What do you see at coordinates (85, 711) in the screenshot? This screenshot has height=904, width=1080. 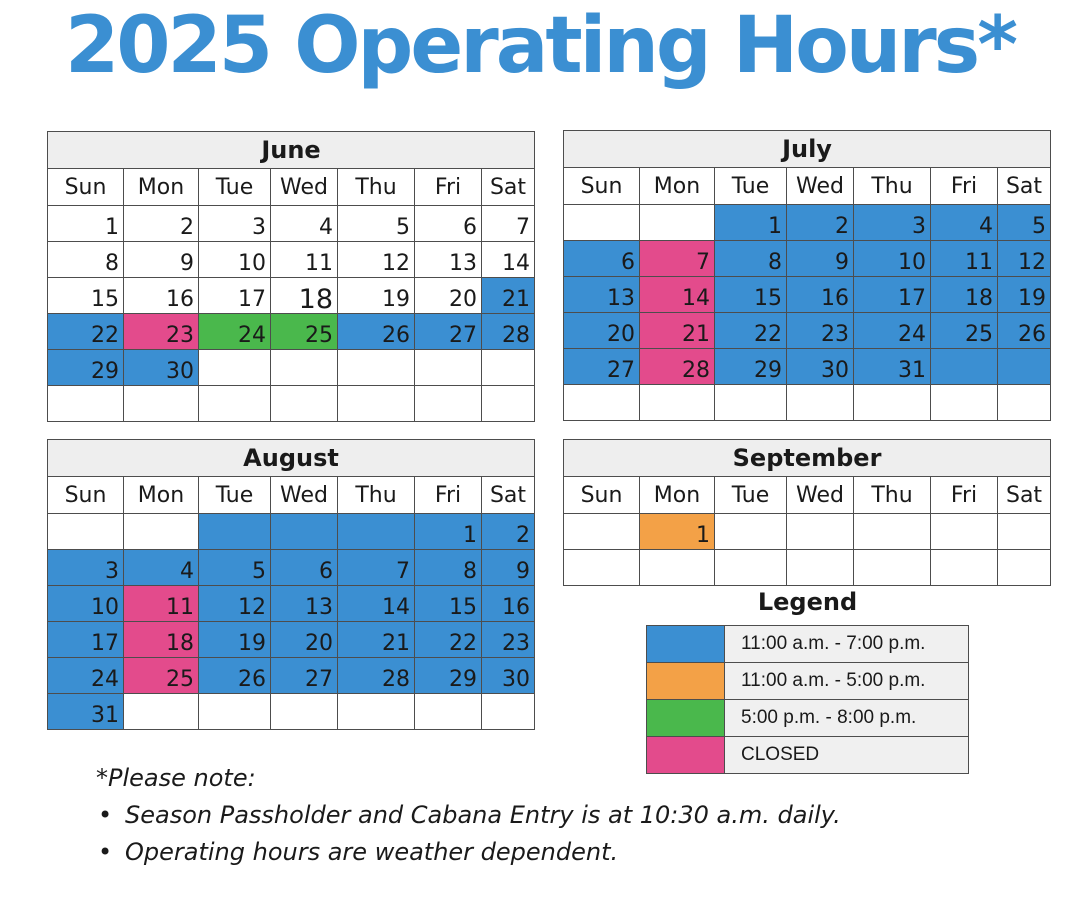 I see `day-cell: 31` at bounding box center [85, 711].